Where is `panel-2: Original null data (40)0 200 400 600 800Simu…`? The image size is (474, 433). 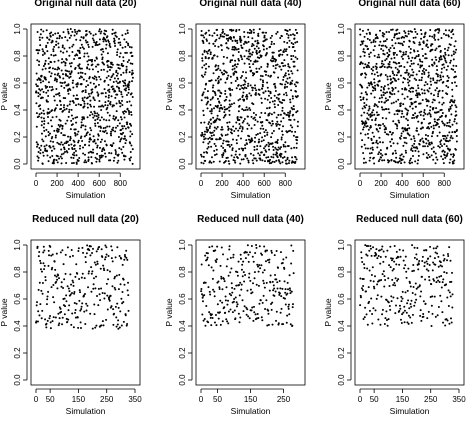
panel-2: Original null data (40)0 200 400 600 800Simu… is located at coordinates (235, 100).